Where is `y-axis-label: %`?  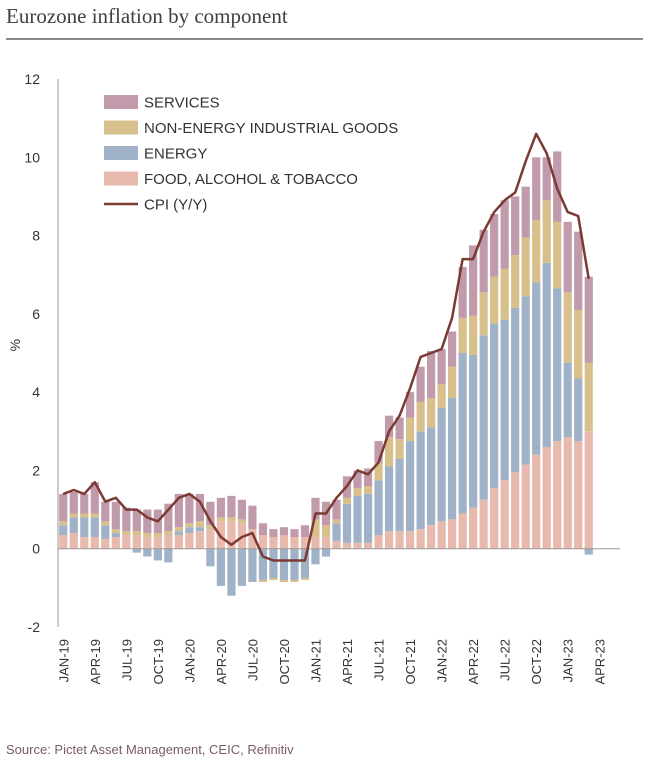 y-axis-label: % is located at coordinates (15, 345).